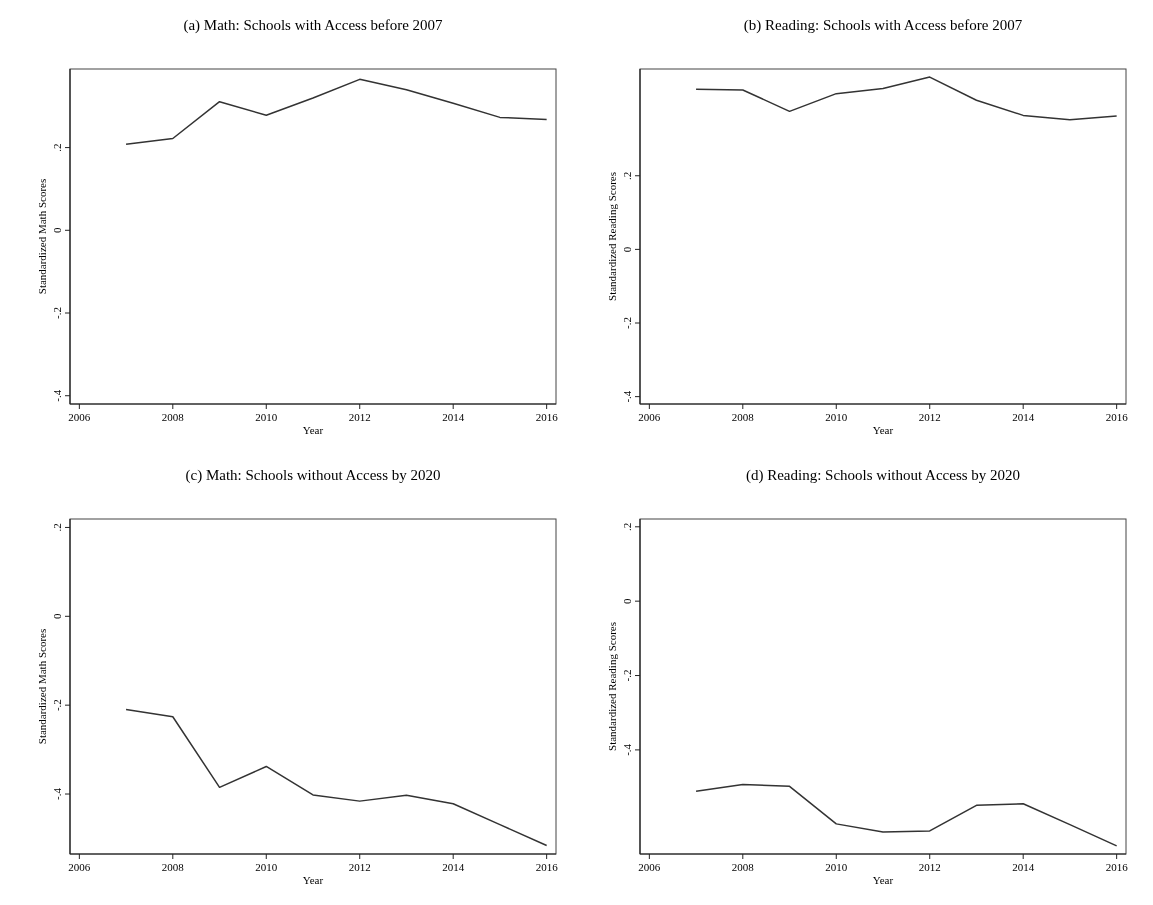  I want to click on chart-title: (b) Reading: Schools with Access before 2007, so click(883, 25).